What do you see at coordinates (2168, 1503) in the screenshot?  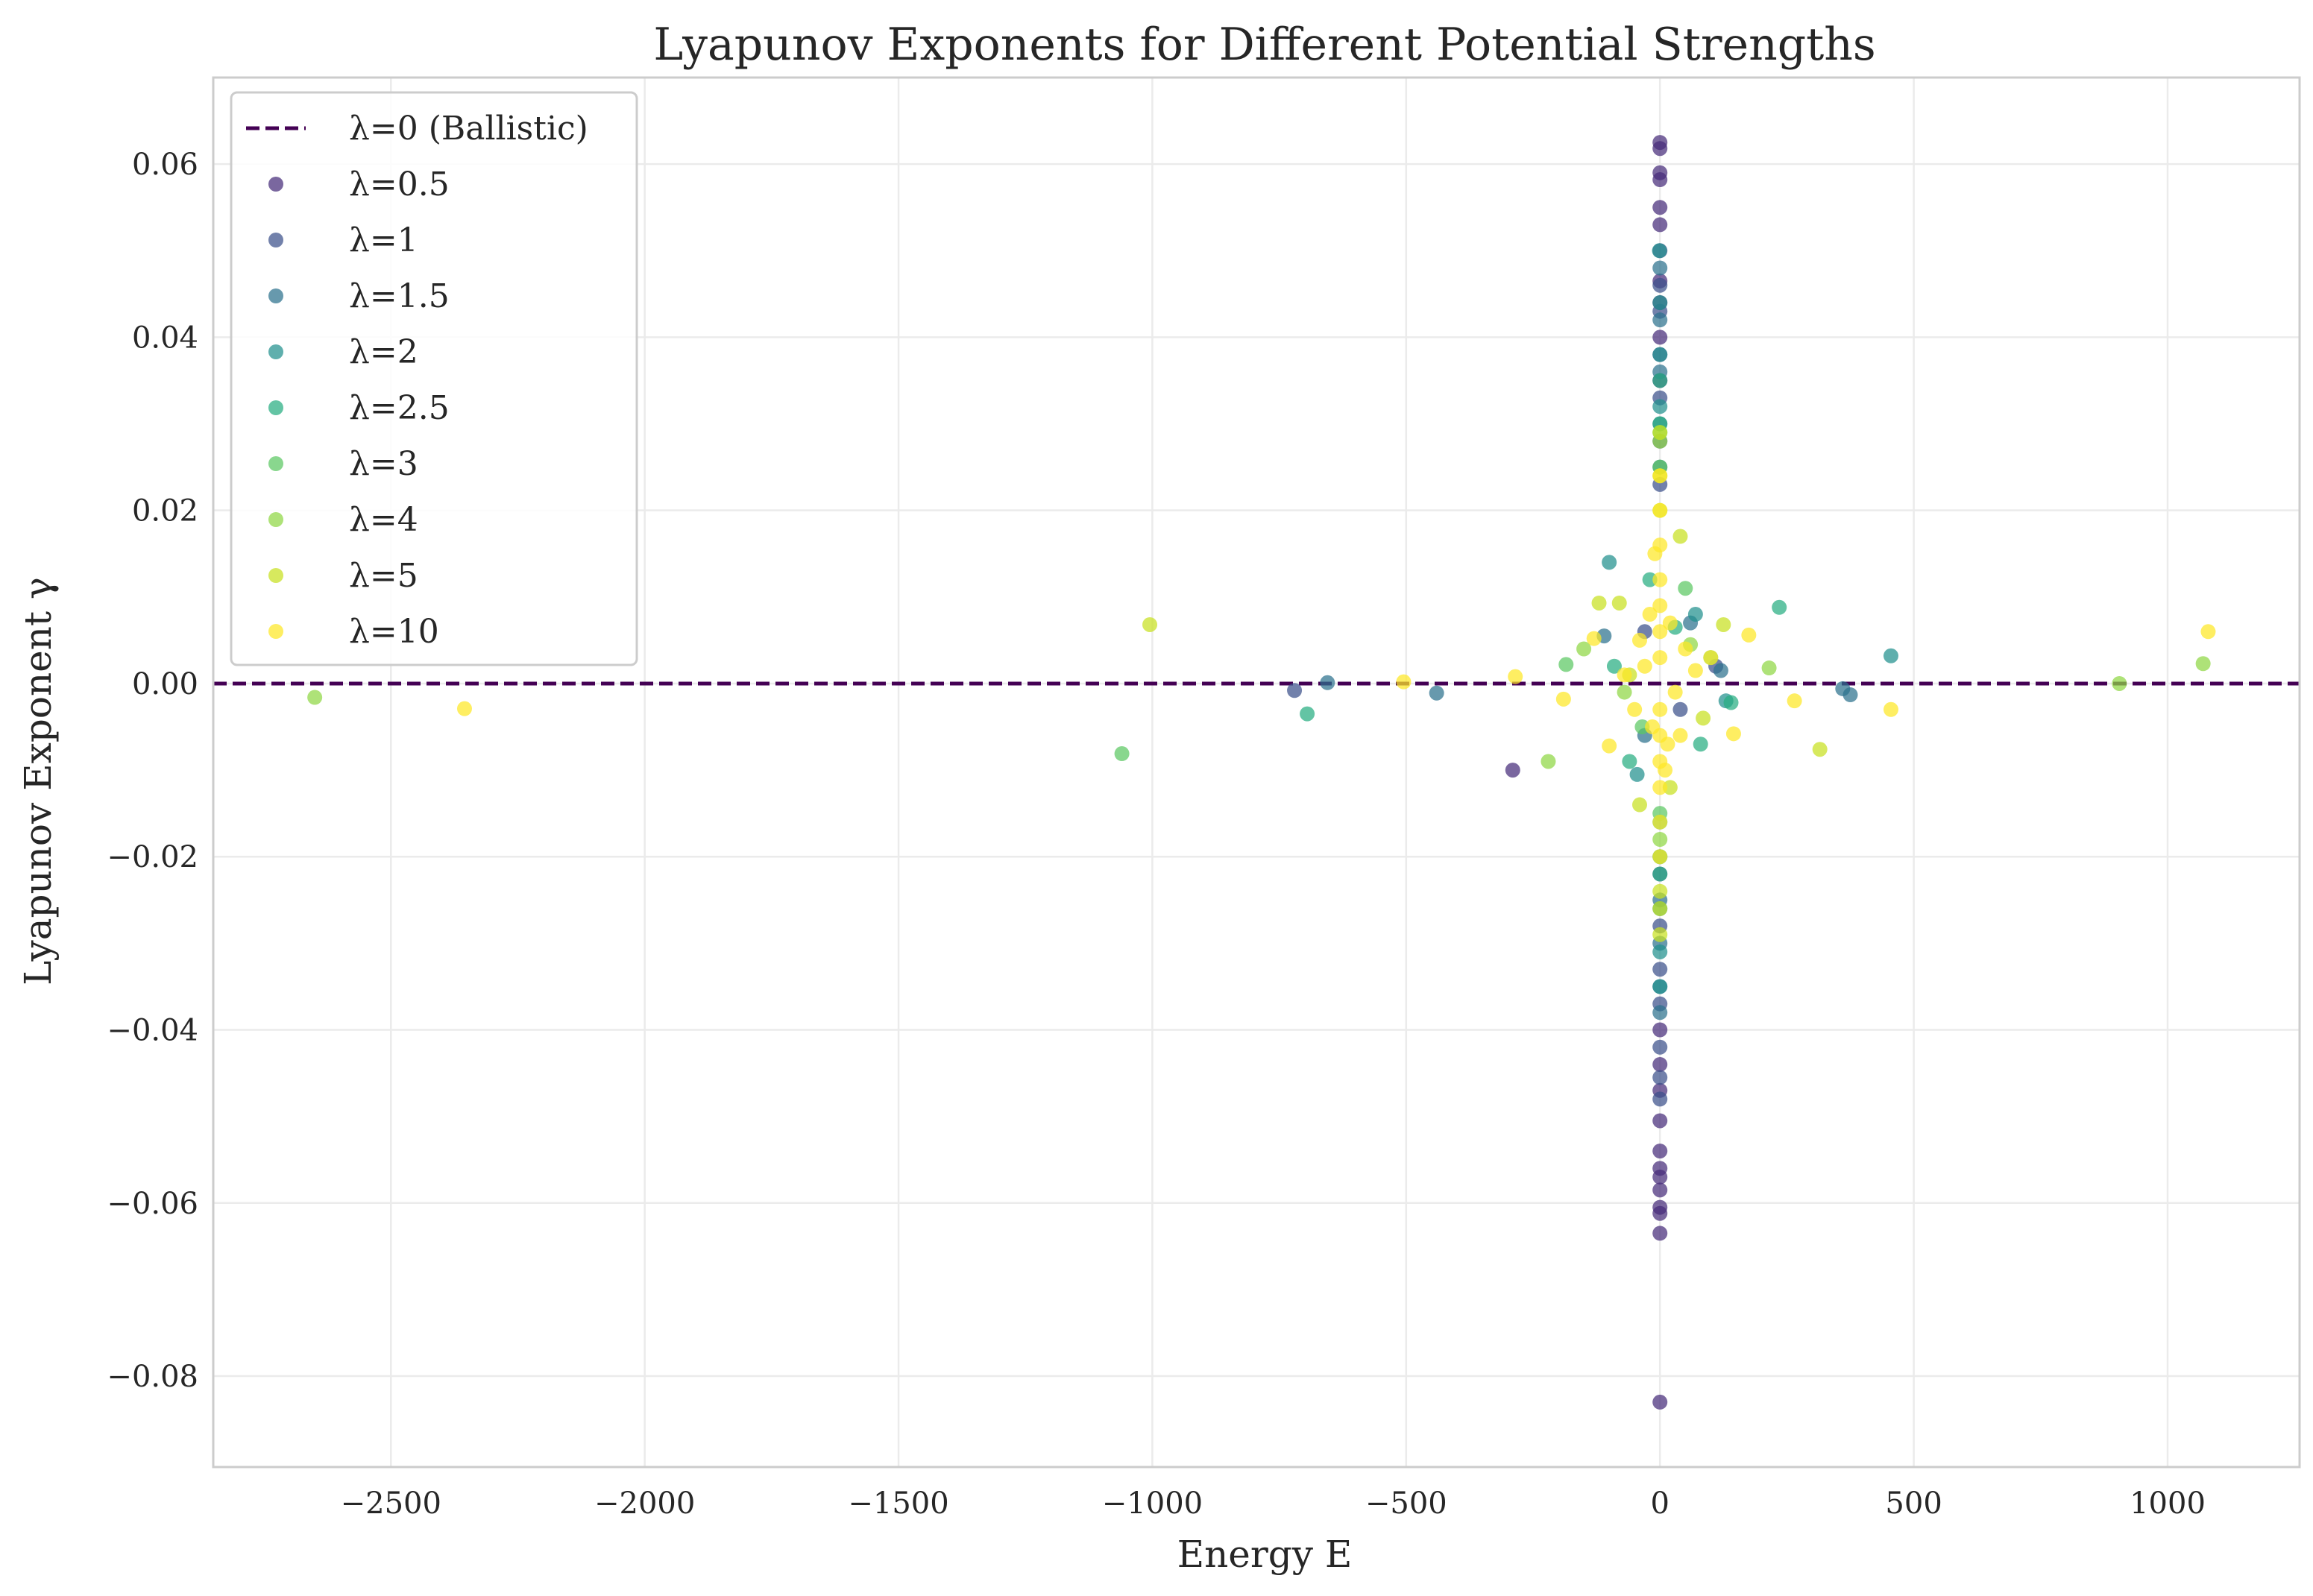 I see `x-tick-label: 1000` at bounding box center [2168, 1503].